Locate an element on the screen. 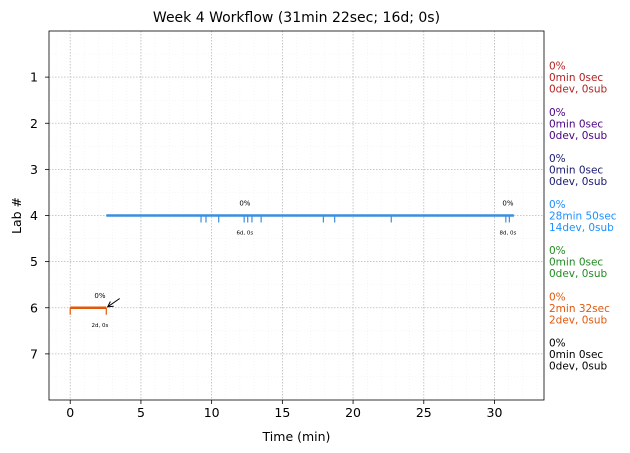 The image size is (630, 453). y-tick-label: 2 is located at coordinates (34, 123).